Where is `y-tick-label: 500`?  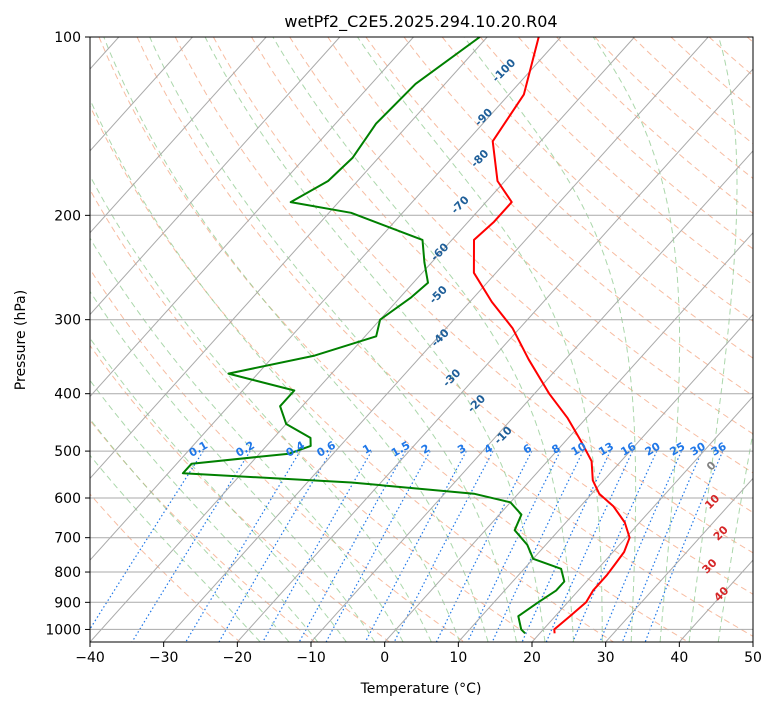 y-tick-label: 500 is located at coordinates (67, 452).